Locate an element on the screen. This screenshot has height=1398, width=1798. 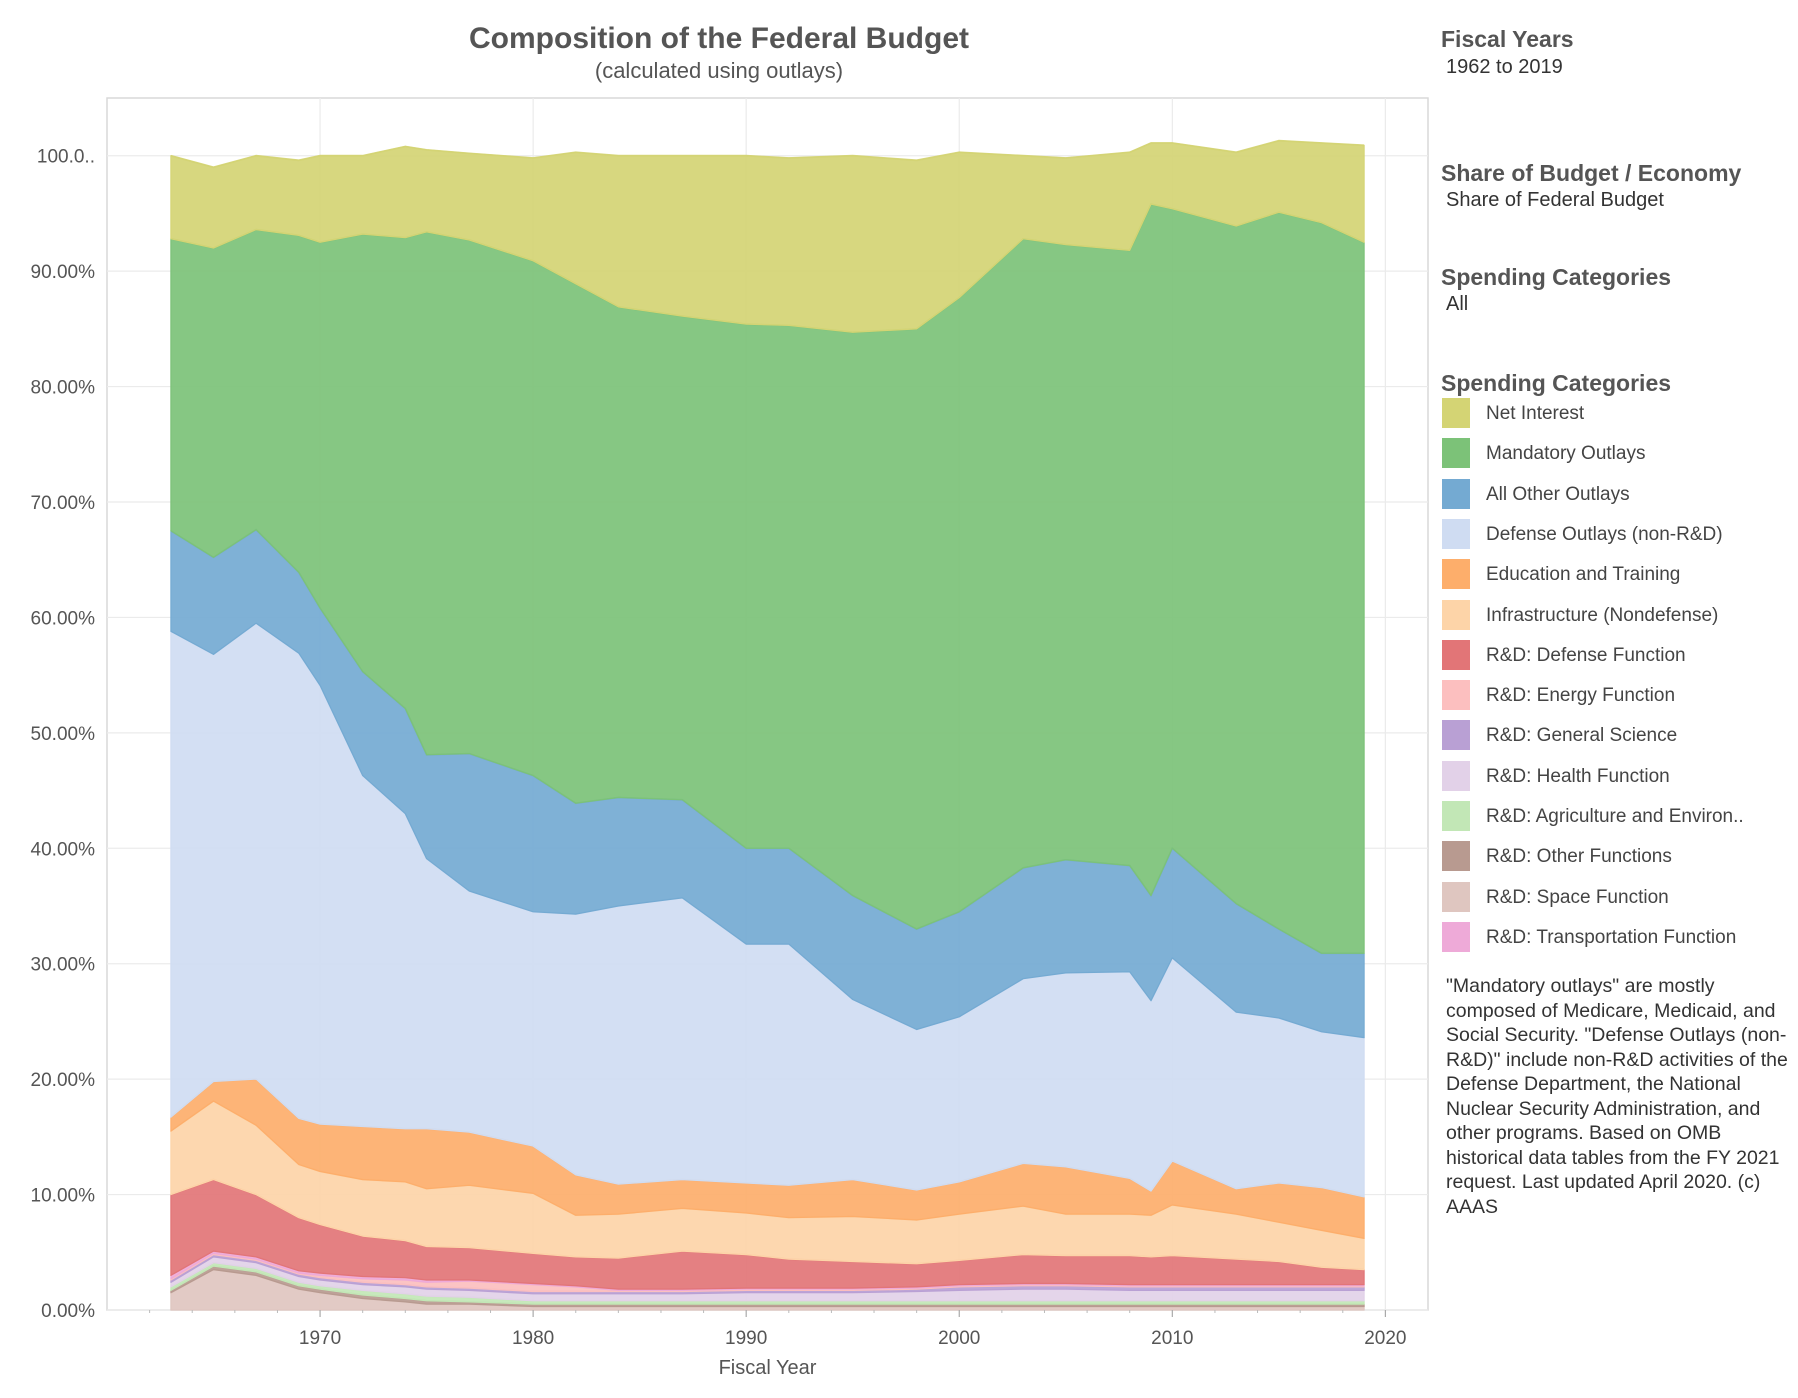
legend-item: Defense Outlays (non-R&D) is located at coordinates (1620, 535).